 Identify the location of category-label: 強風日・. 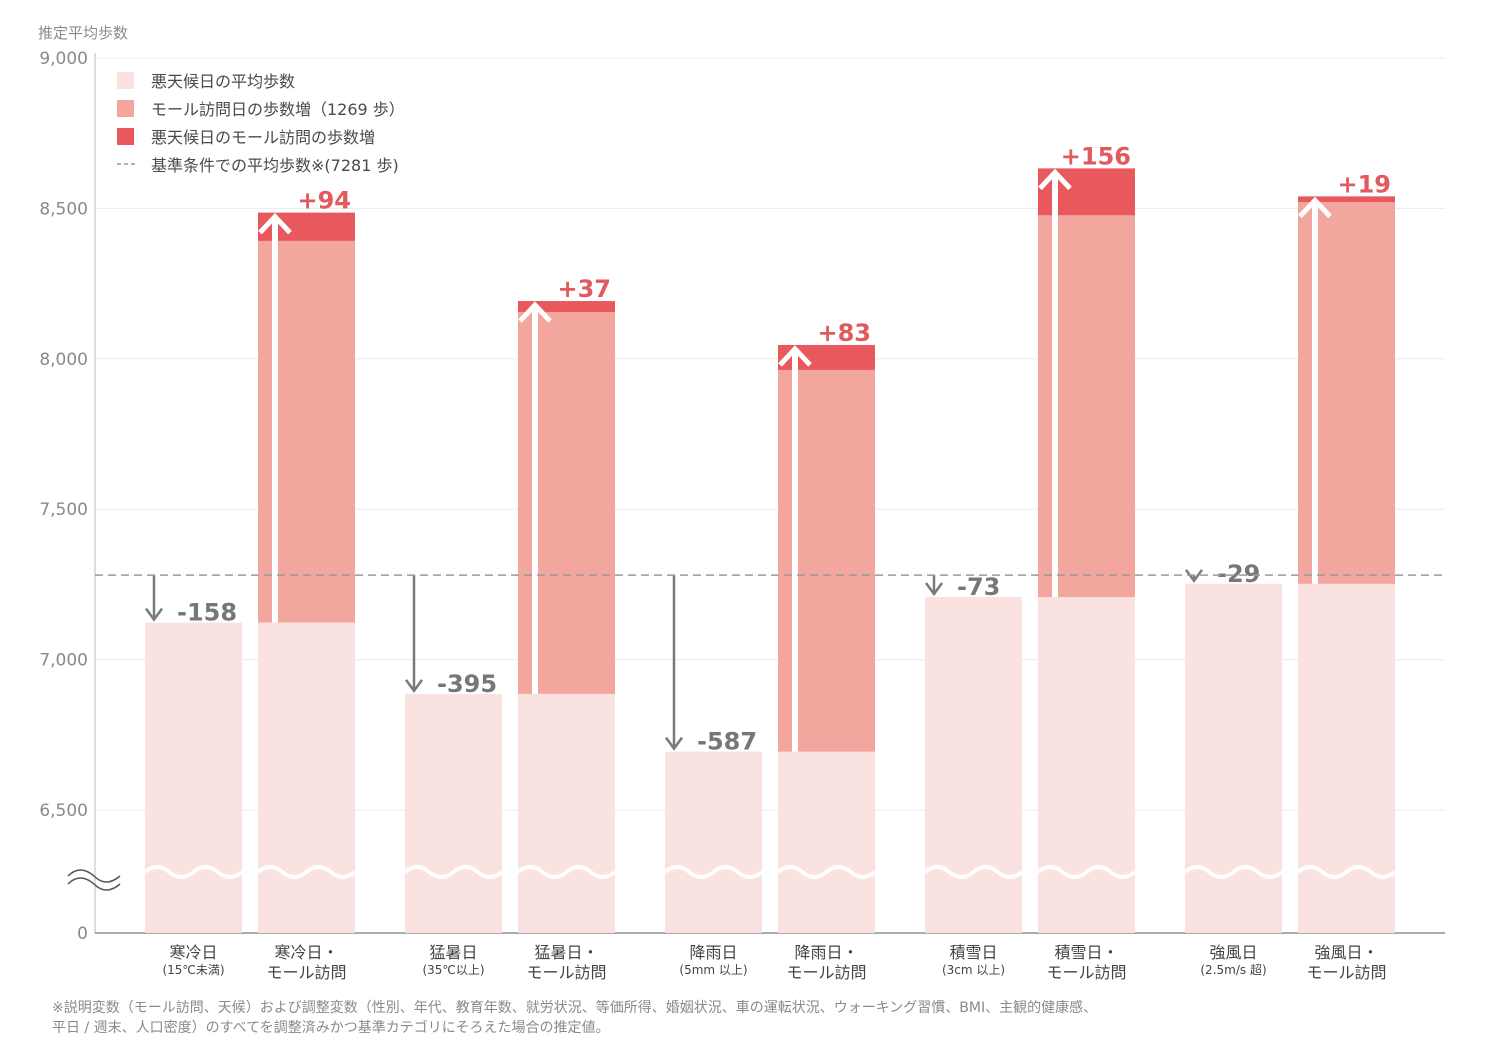
(1346, 952).